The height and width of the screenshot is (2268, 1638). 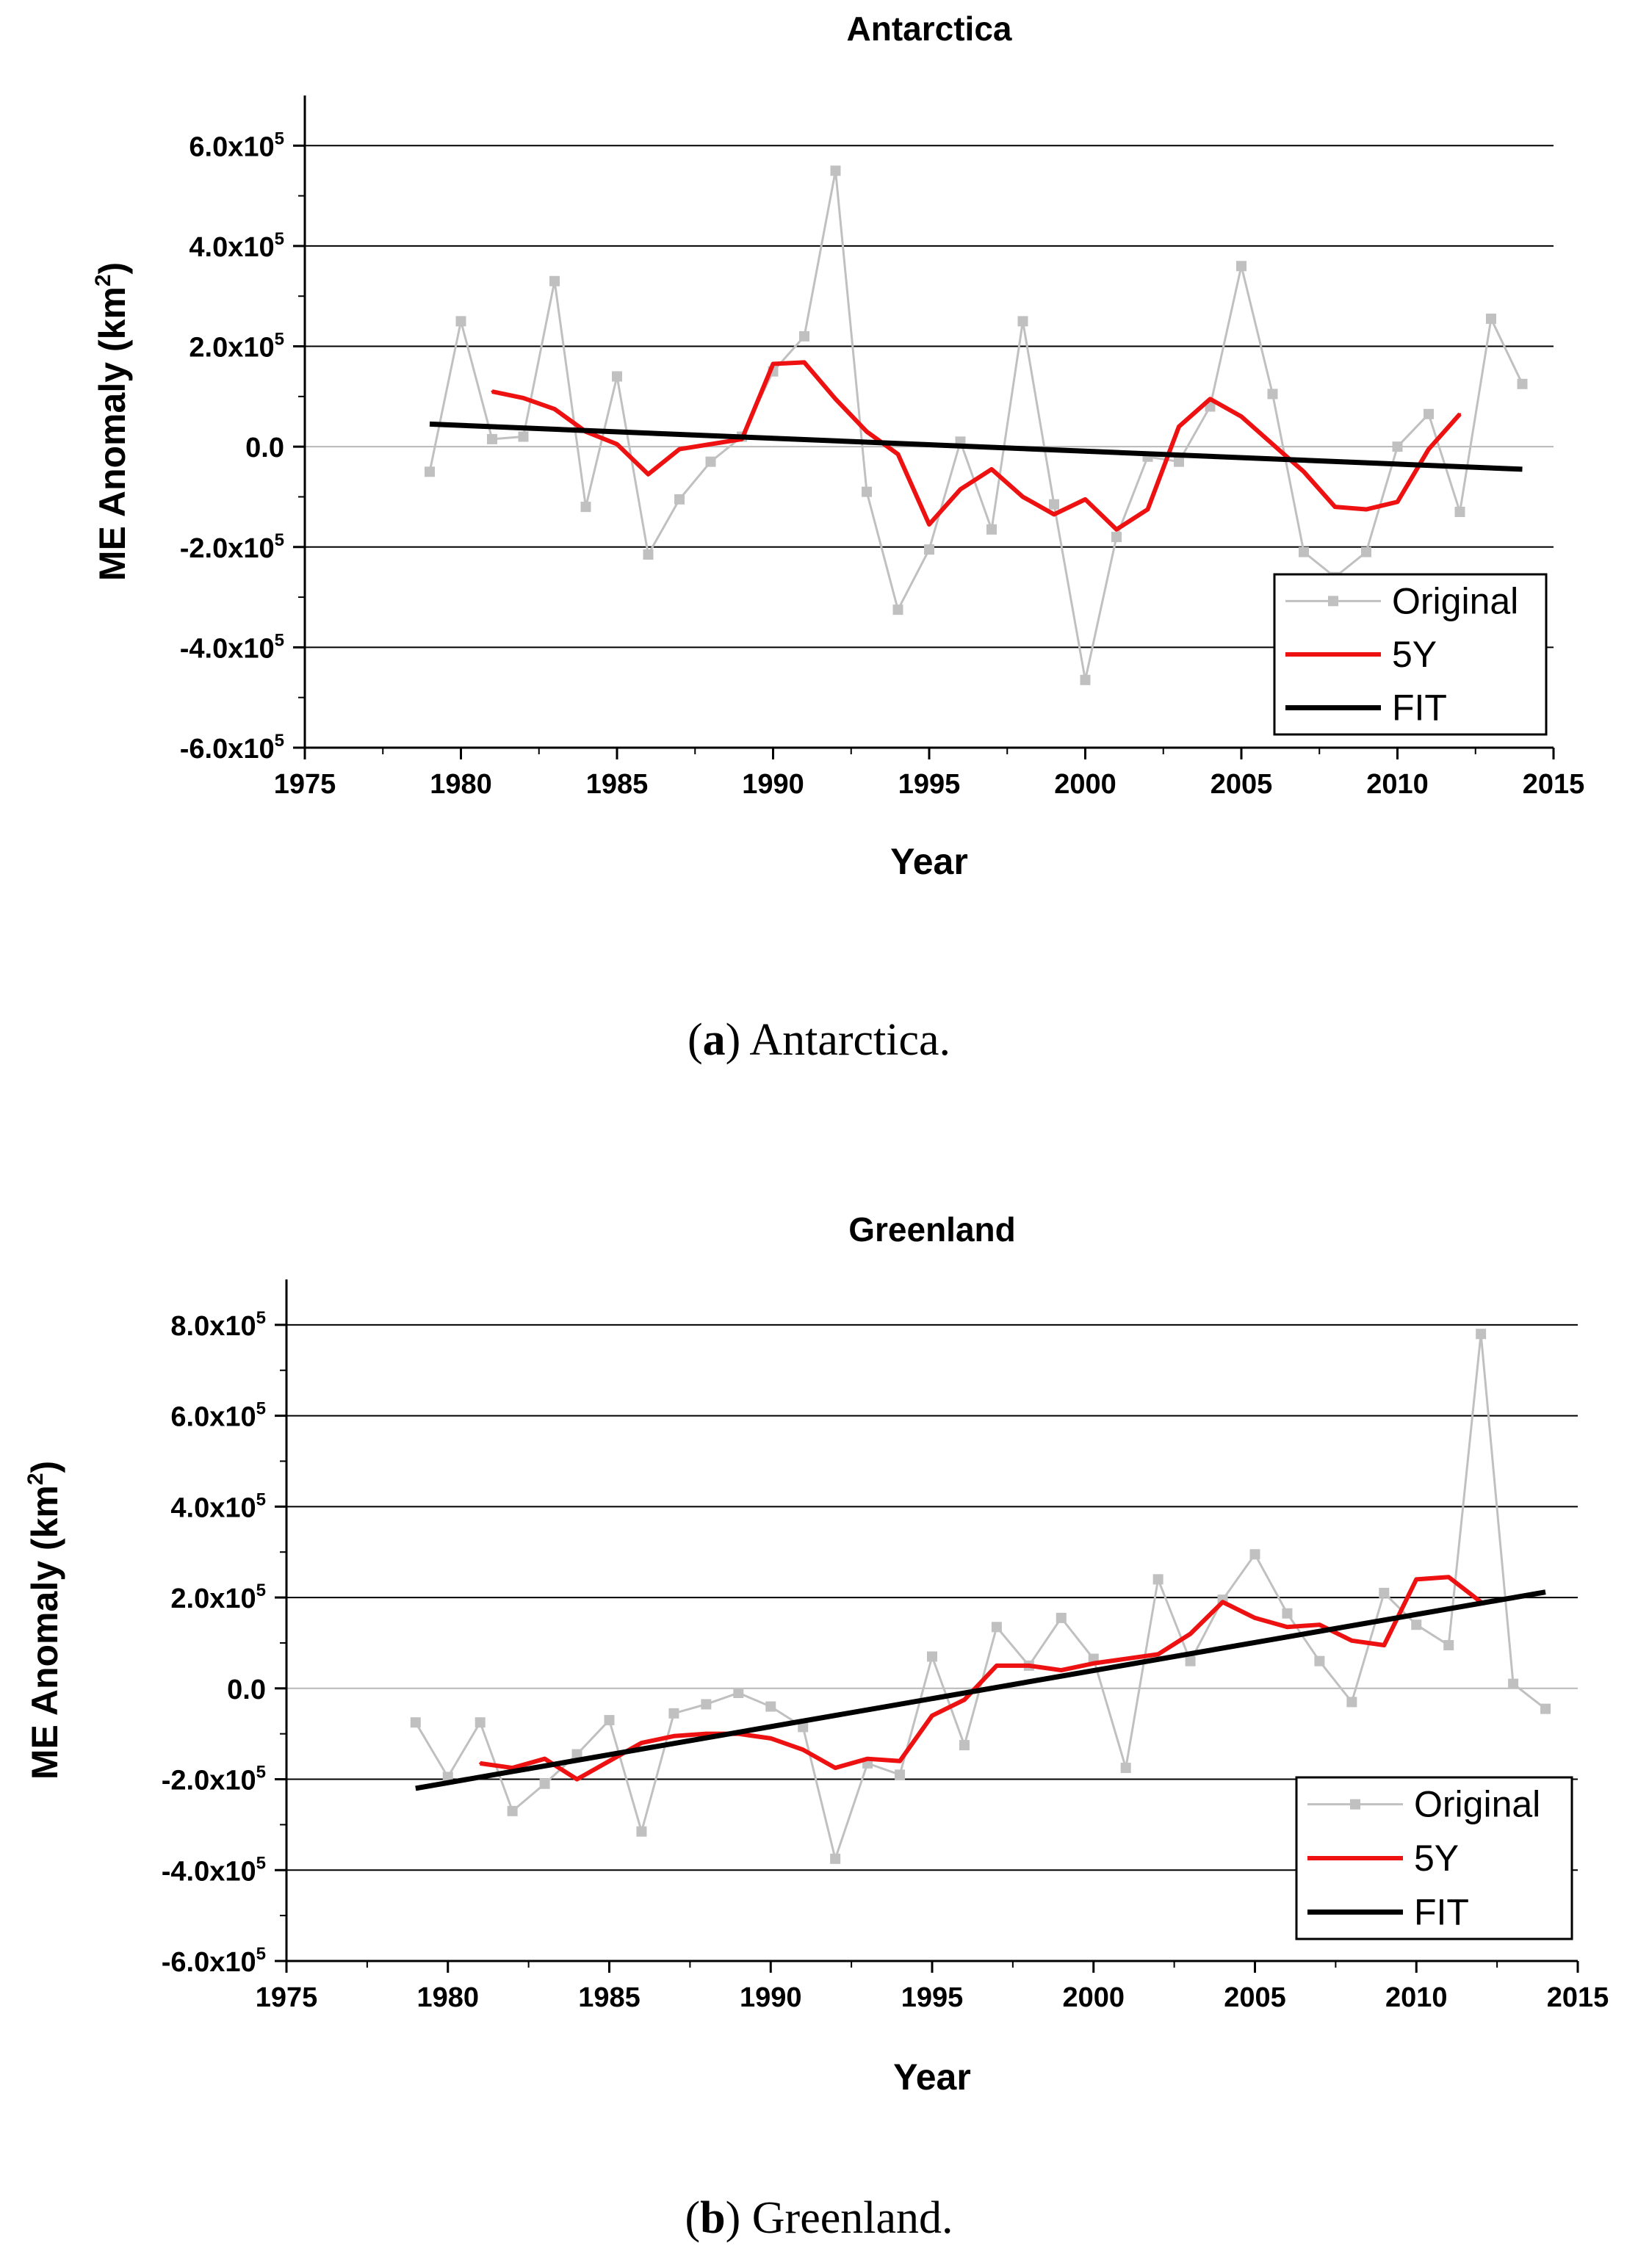 I want to click on y-tick-label: -6.0x10⁵, so click(x=232, y=748).